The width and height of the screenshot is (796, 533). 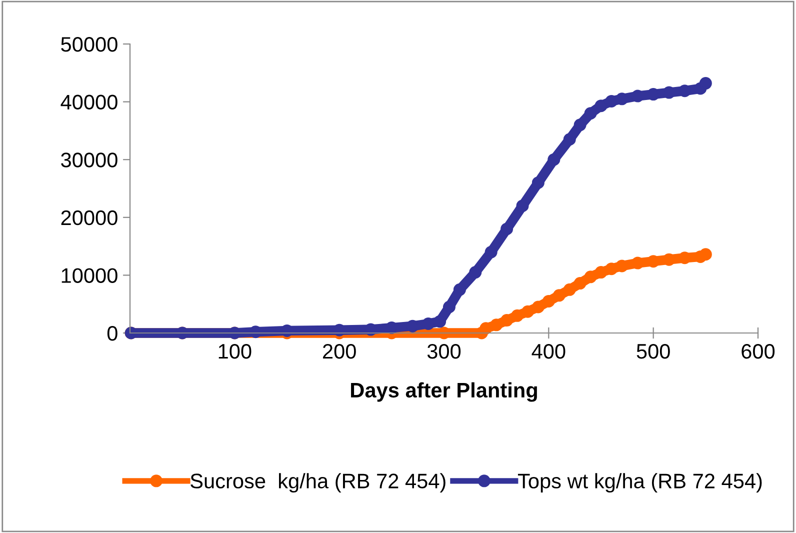 What do you see at coordinates (318, 483) in the screenshot?
I see `legend-label: Sucrose kg/ha (RB 72 454)` at bounding box center [318, 483].